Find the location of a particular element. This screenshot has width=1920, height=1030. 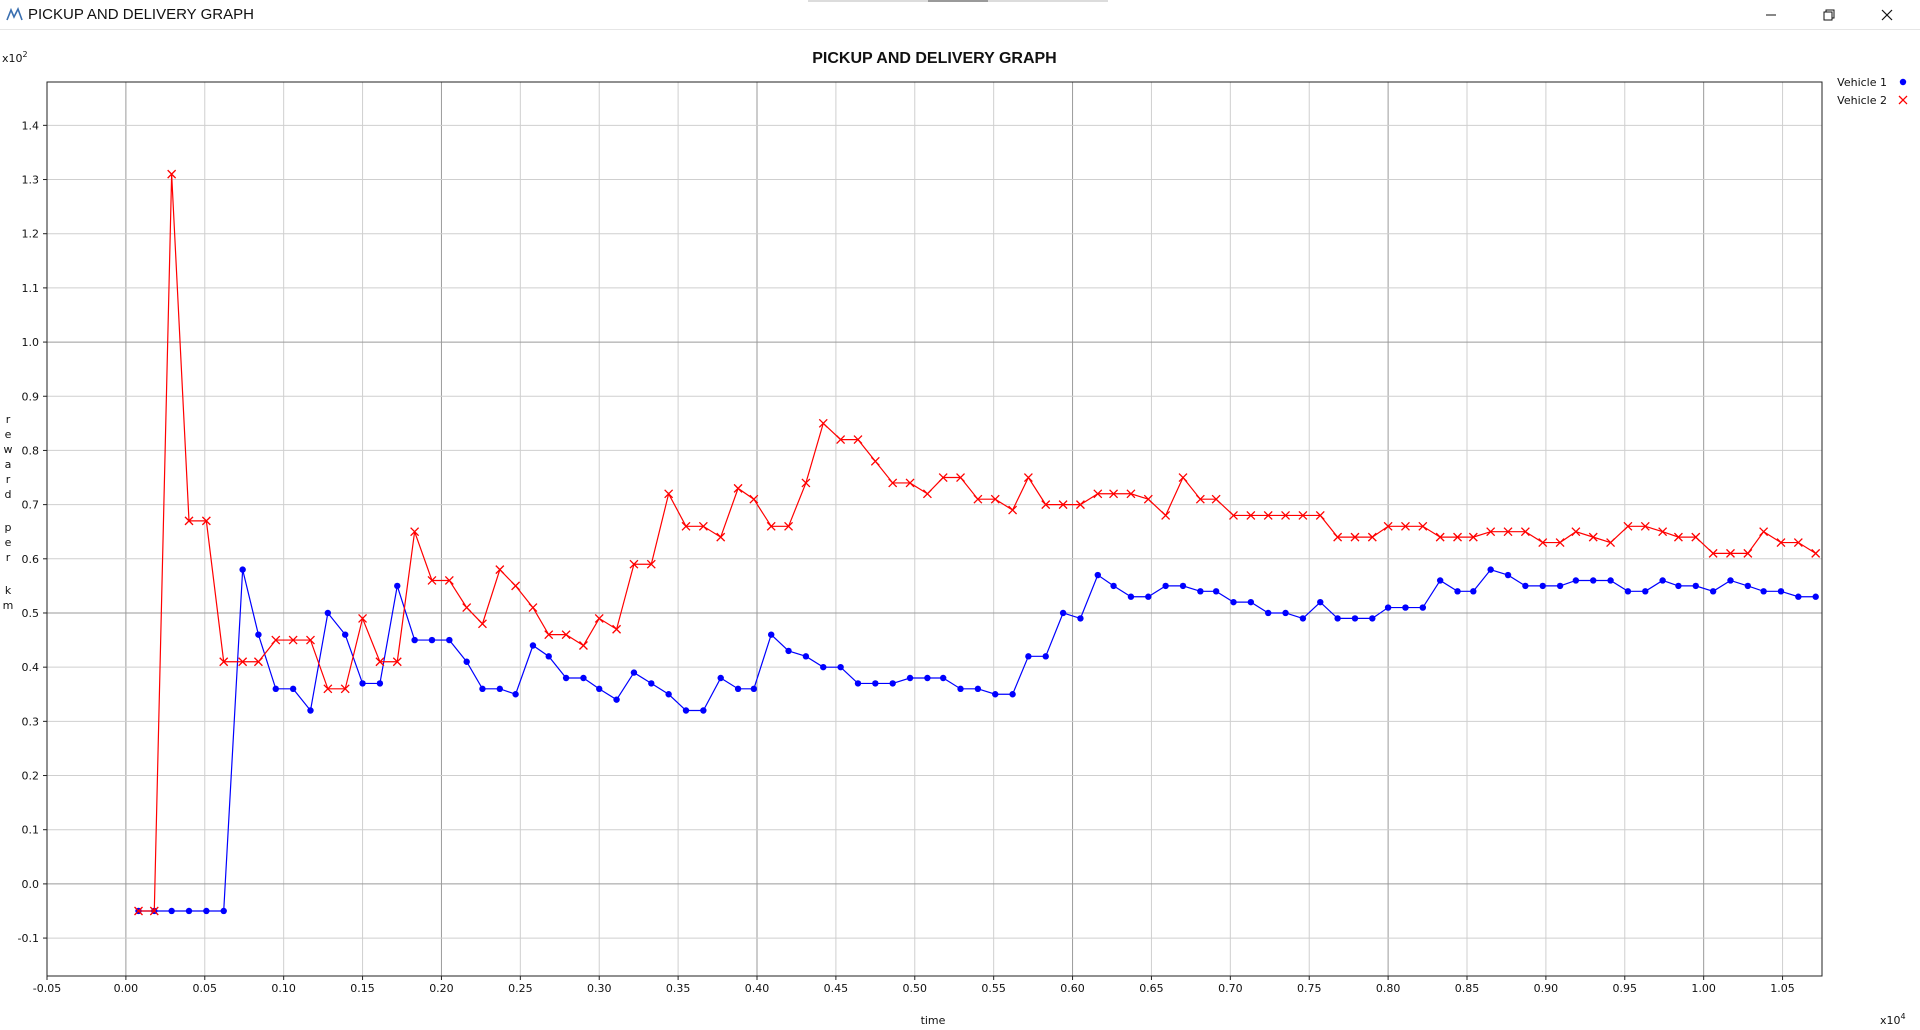

x-exponent-label: x104 is located at coordinates (1893, 1019).